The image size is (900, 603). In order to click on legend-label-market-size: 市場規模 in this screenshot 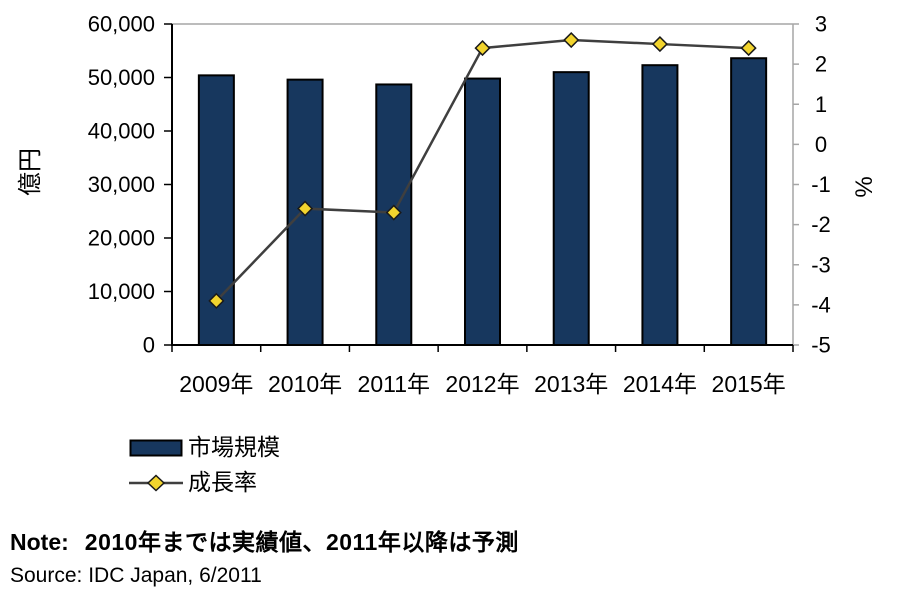, I will do `click(234, 447)`.